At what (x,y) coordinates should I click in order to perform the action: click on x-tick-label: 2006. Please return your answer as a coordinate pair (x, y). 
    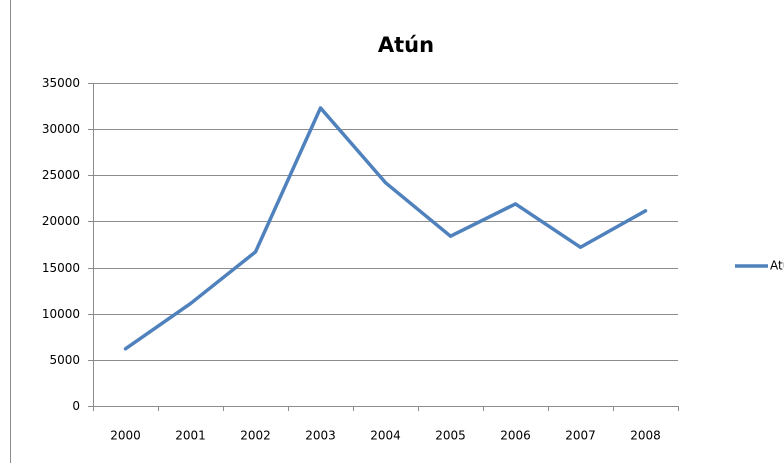
    Looking at the image, I should click on (515, 436).